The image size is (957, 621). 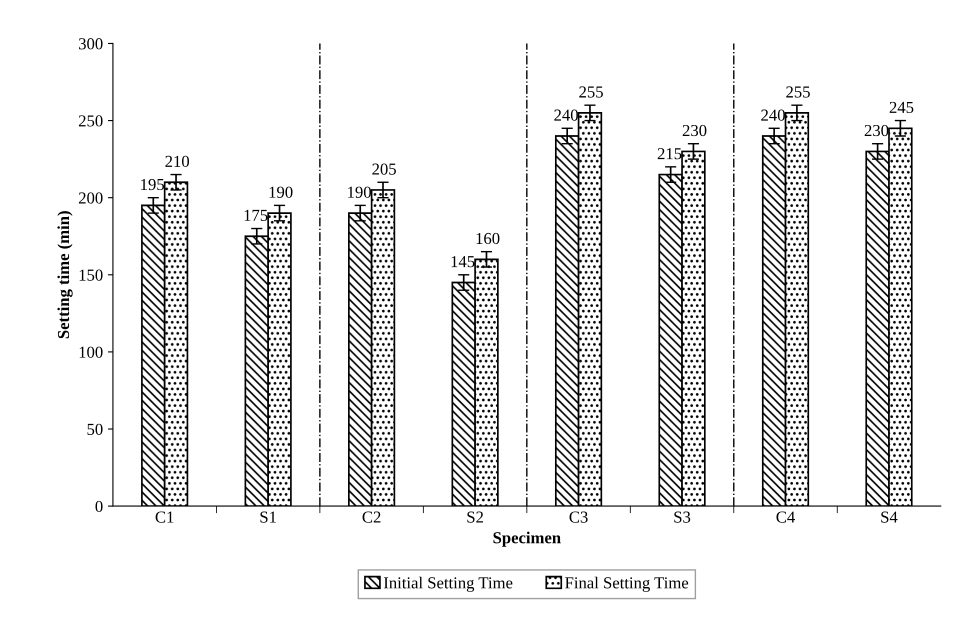 I want to click on data-label: 245, so click(x=902, y=108).